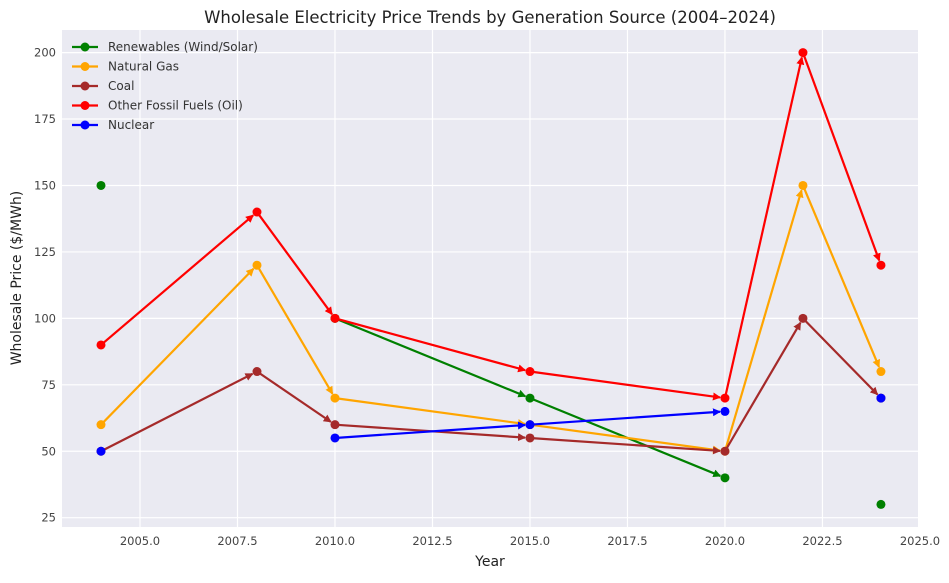 The height and width of the screenshot is (583, 949). What do you see at coordinates (45, 318) in the screenshot?
I see `y-tick-label: 100` at bounding box center [45, 318].